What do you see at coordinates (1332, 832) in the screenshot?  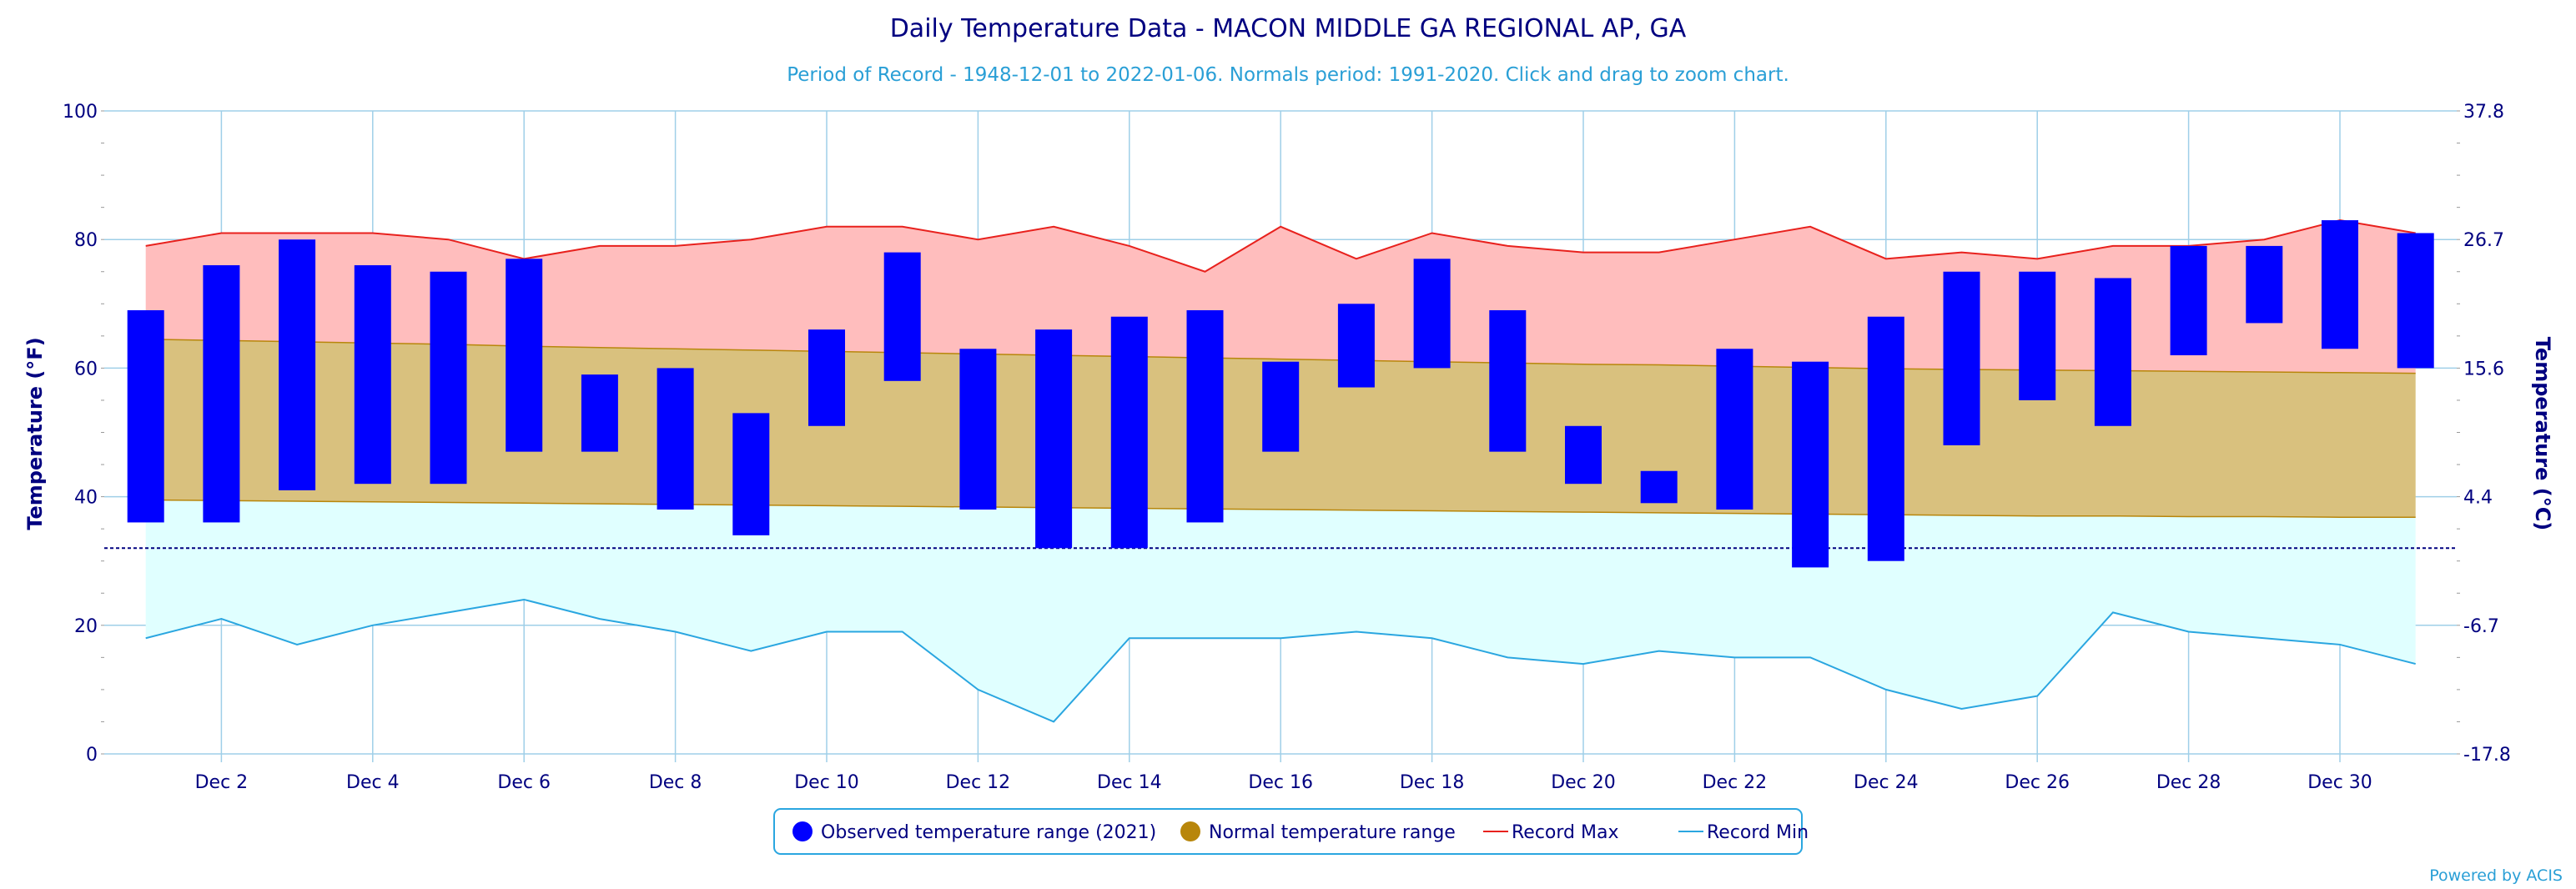 I see `legend-label: Normal temperature range` at bounding box center [1332, 832].